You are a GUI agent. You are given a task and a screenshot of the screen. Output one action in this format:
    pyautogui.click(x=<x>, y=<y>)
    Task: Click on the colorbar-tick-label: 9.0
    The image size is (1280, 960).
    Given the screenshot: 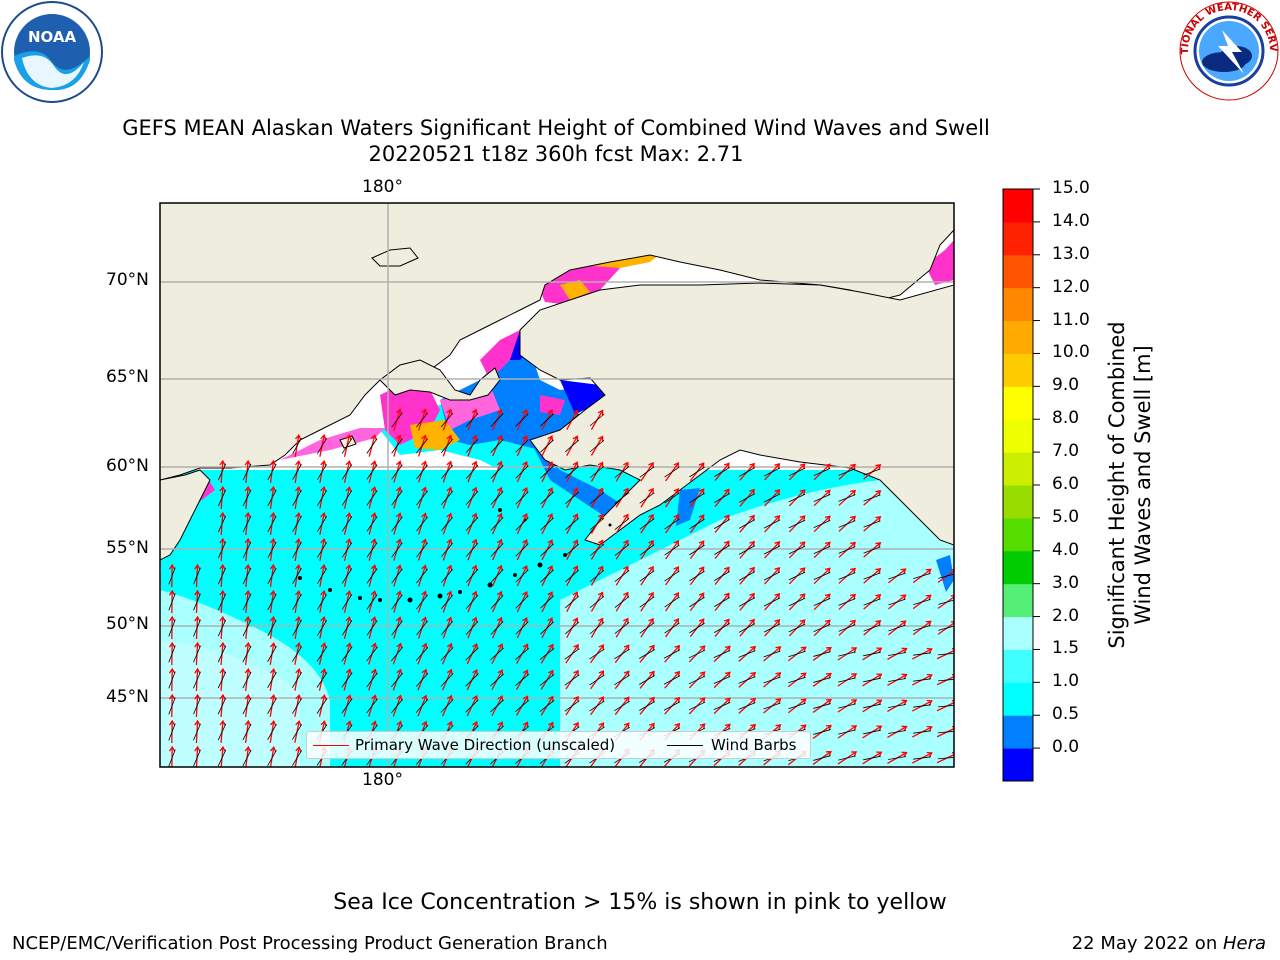 What is the action you would take?
    pyautogui.click(x=1066, y=385)
    